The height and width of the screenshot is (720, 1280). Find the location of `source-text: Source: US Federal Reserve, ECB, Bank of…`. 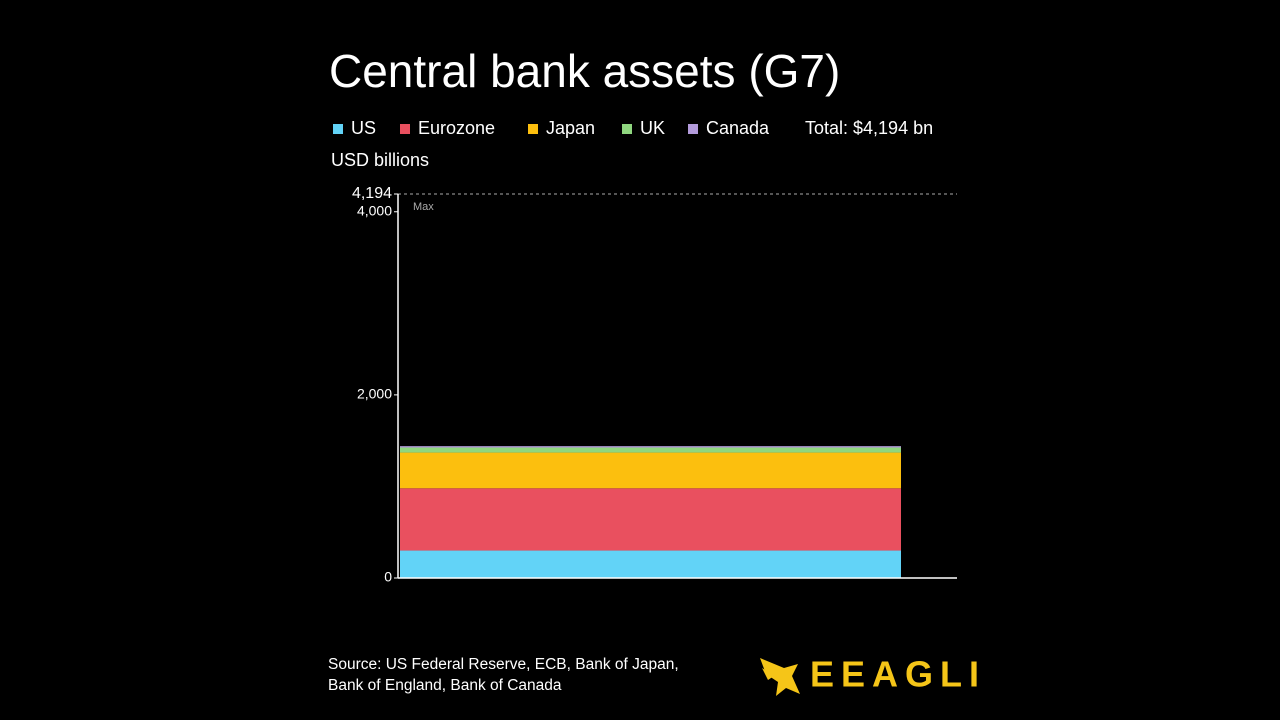

source-text: Source: US Federal Reserve, ECB, Bank of… is located at coordinates (503, 664).